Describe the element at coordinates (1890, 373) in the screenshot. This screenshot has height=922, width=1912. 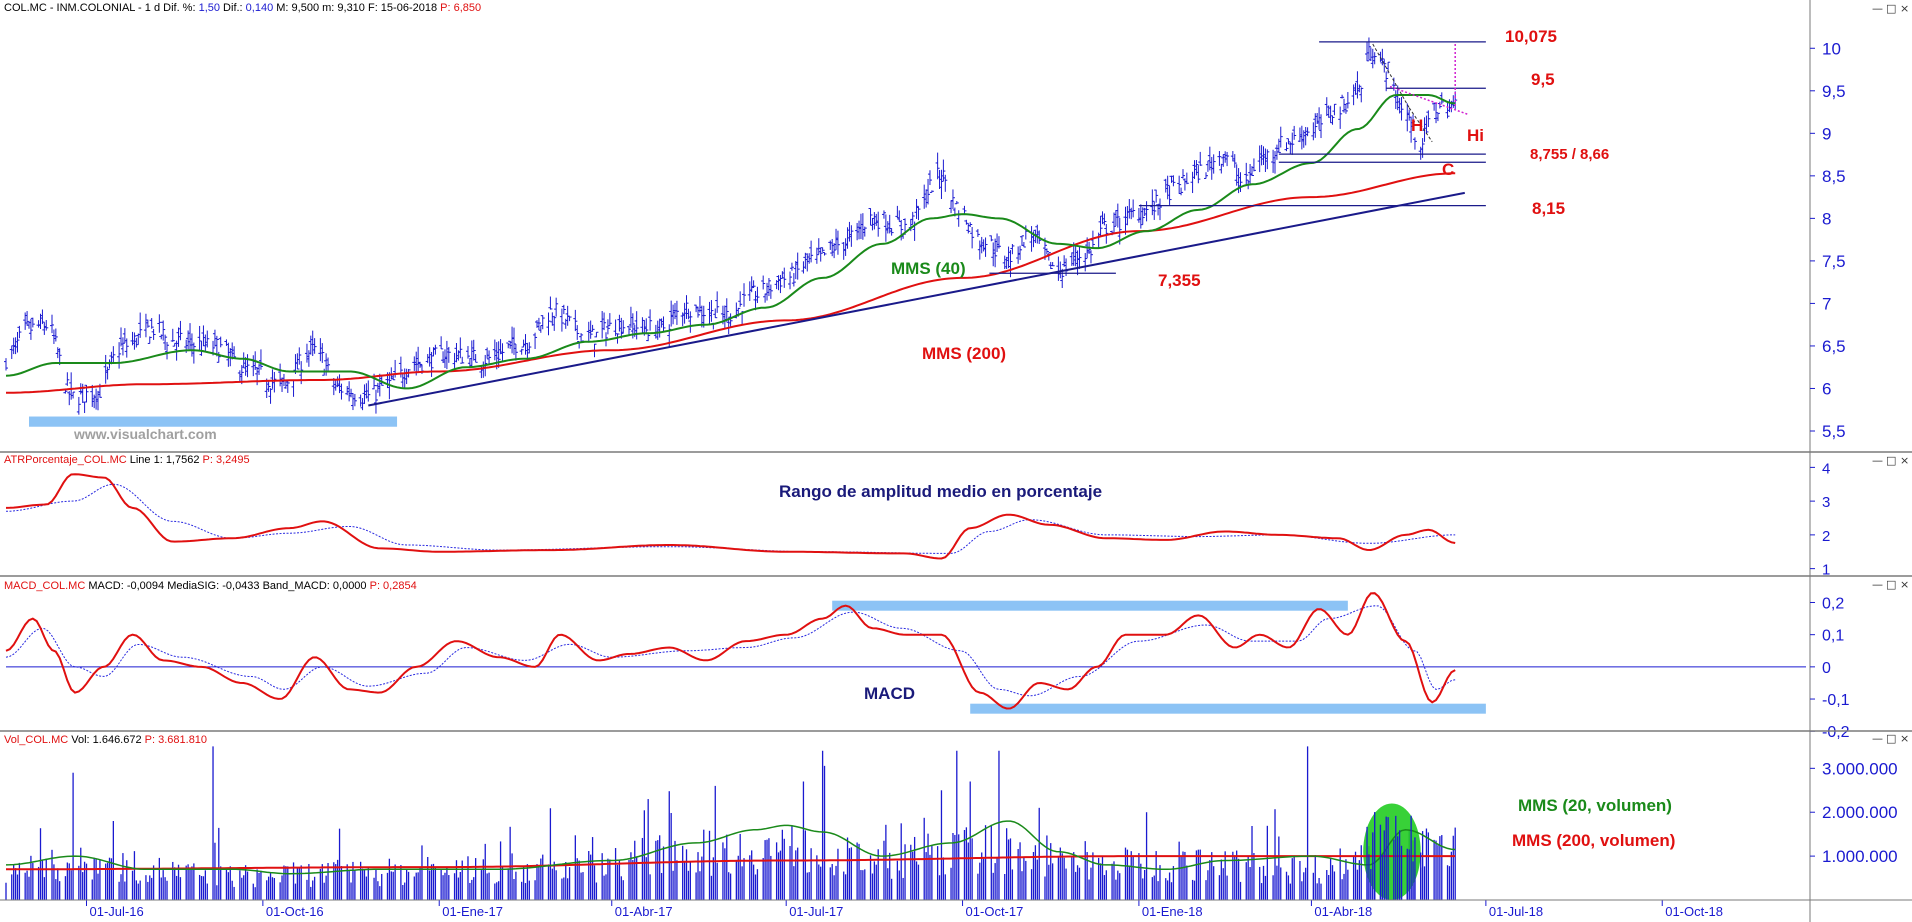
I see `window-controls: — □ ×— □ ×— □ ×— □ ×` at that location.